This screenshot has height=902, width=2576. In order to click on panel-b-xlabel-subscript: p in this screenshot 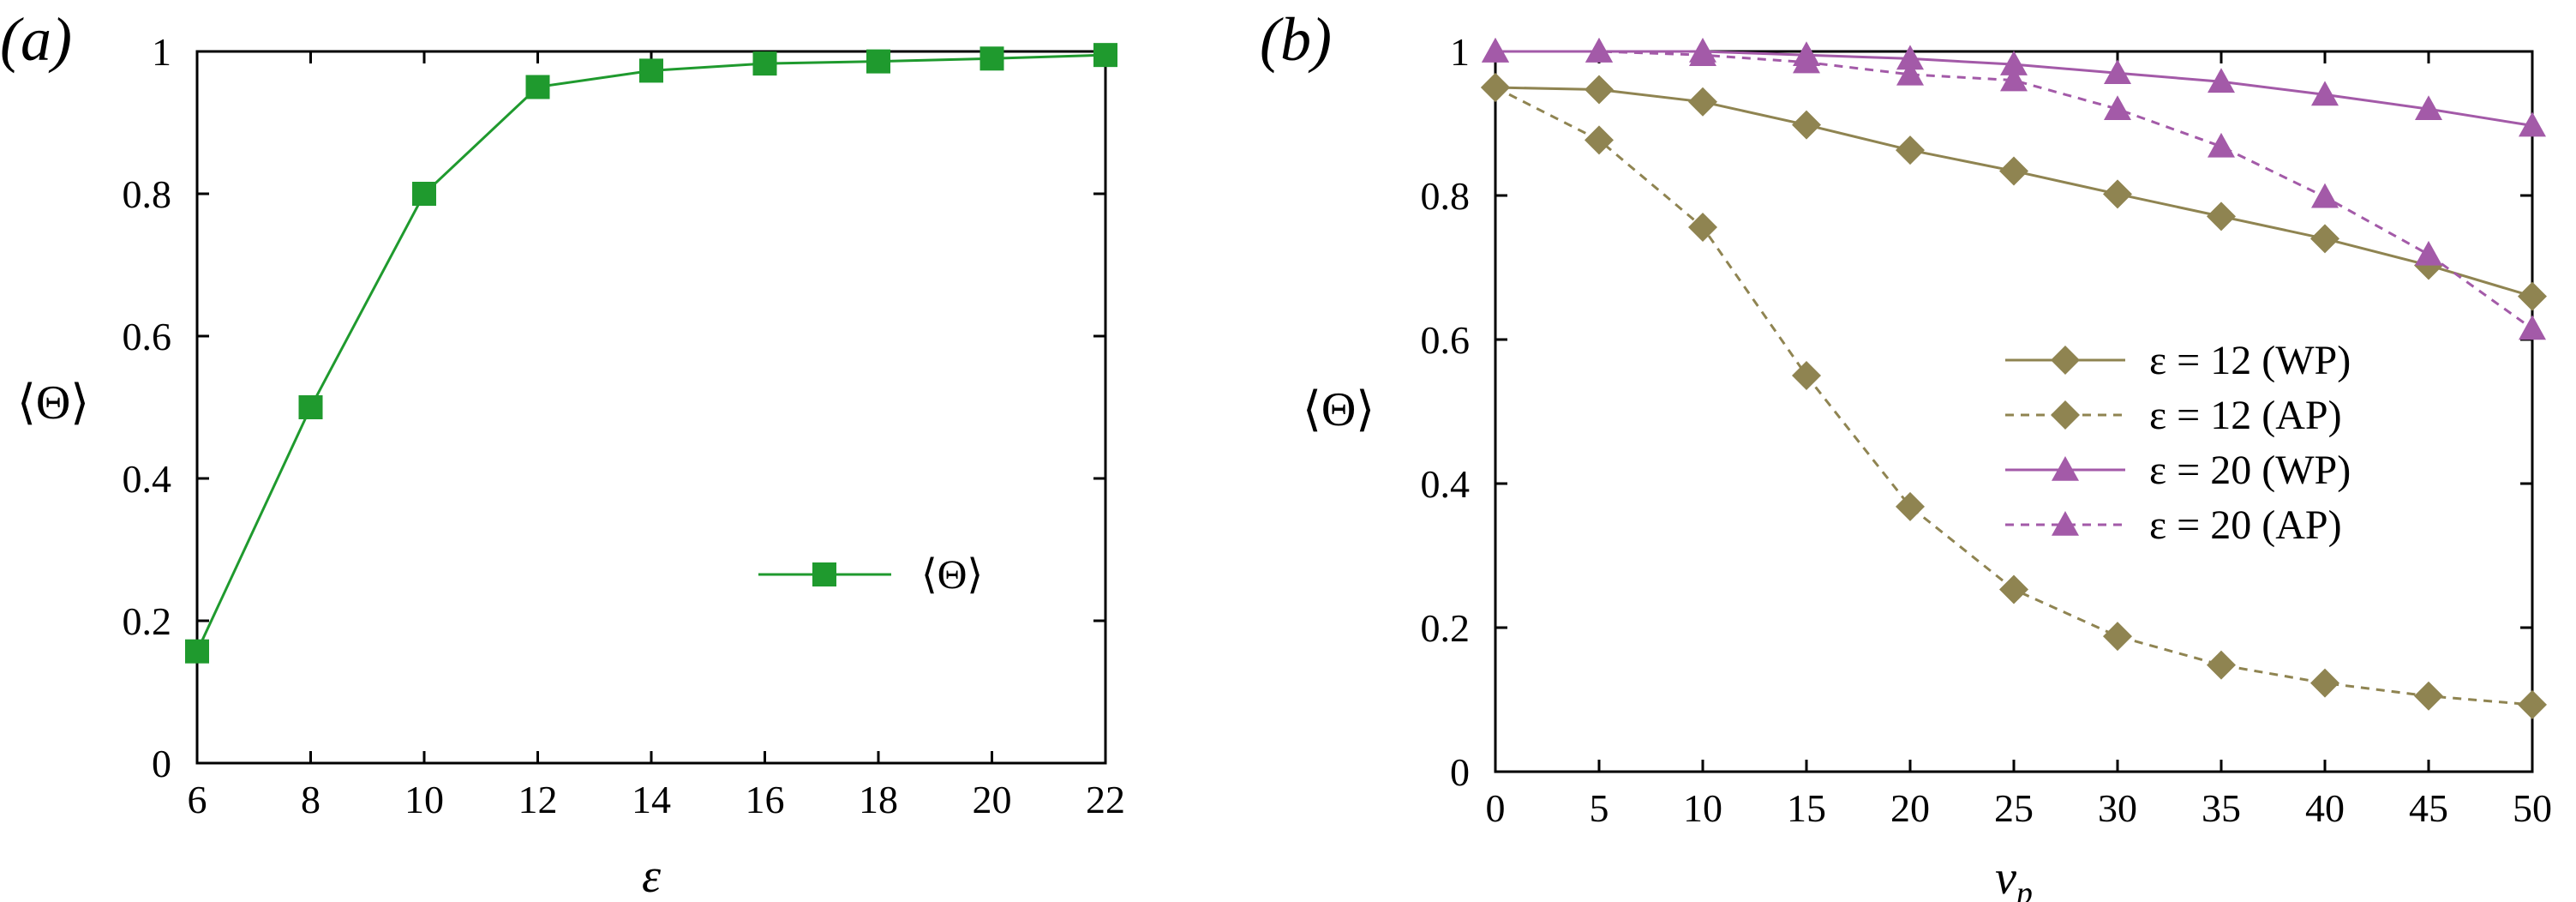, I will do `click(2023, 888)`.